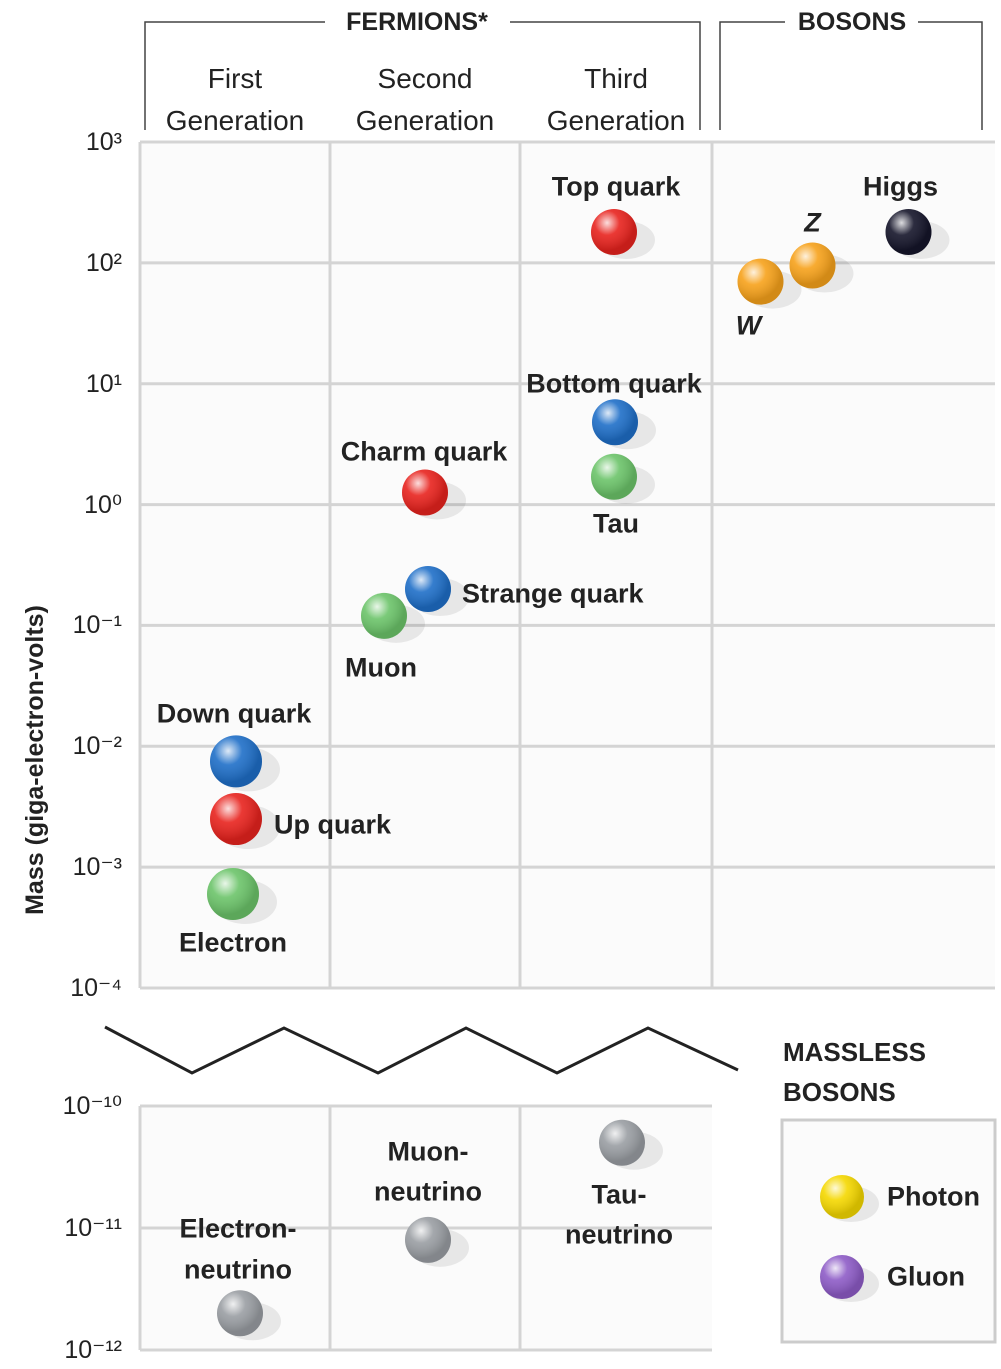 The width and height of the screenshot is (1001, 1369). Describe the element at coordinates (97, 867) in the screenshot. I see `y-tick-label: 10⁻³` at that location.